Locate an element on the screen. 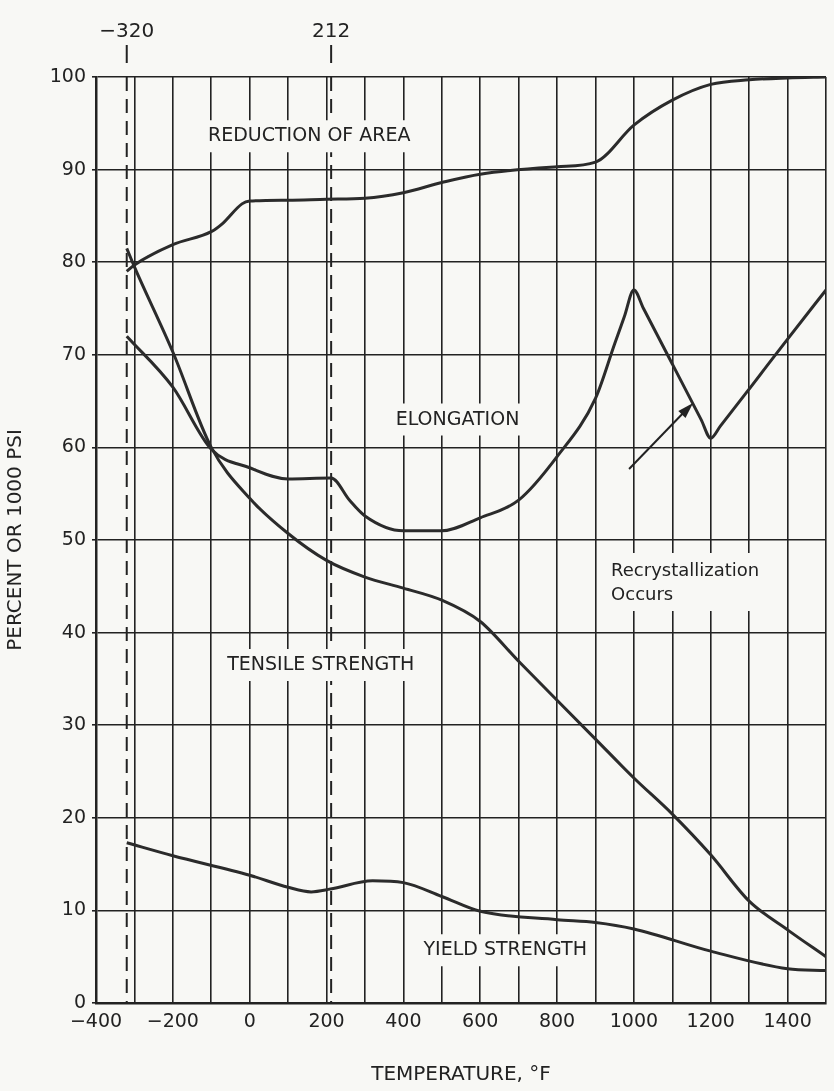 The height and width of the screenshot is (1091, 834). x-tick-label: −400 is located at coordinates (96, 1020).